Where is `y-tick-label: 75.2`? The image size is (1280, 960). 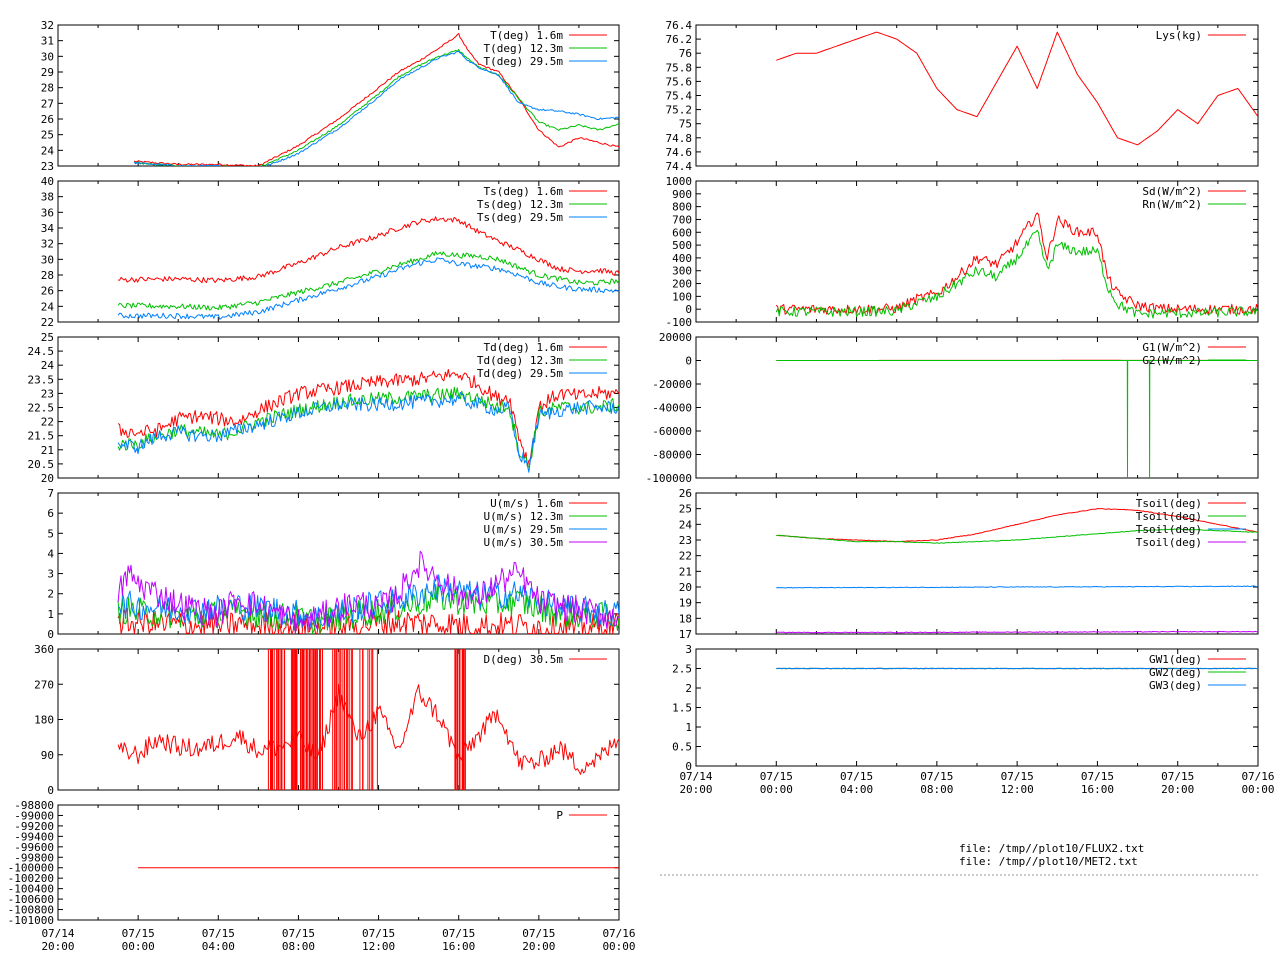
y-tick-label: 75.2 is located at coordinates (679, 110).